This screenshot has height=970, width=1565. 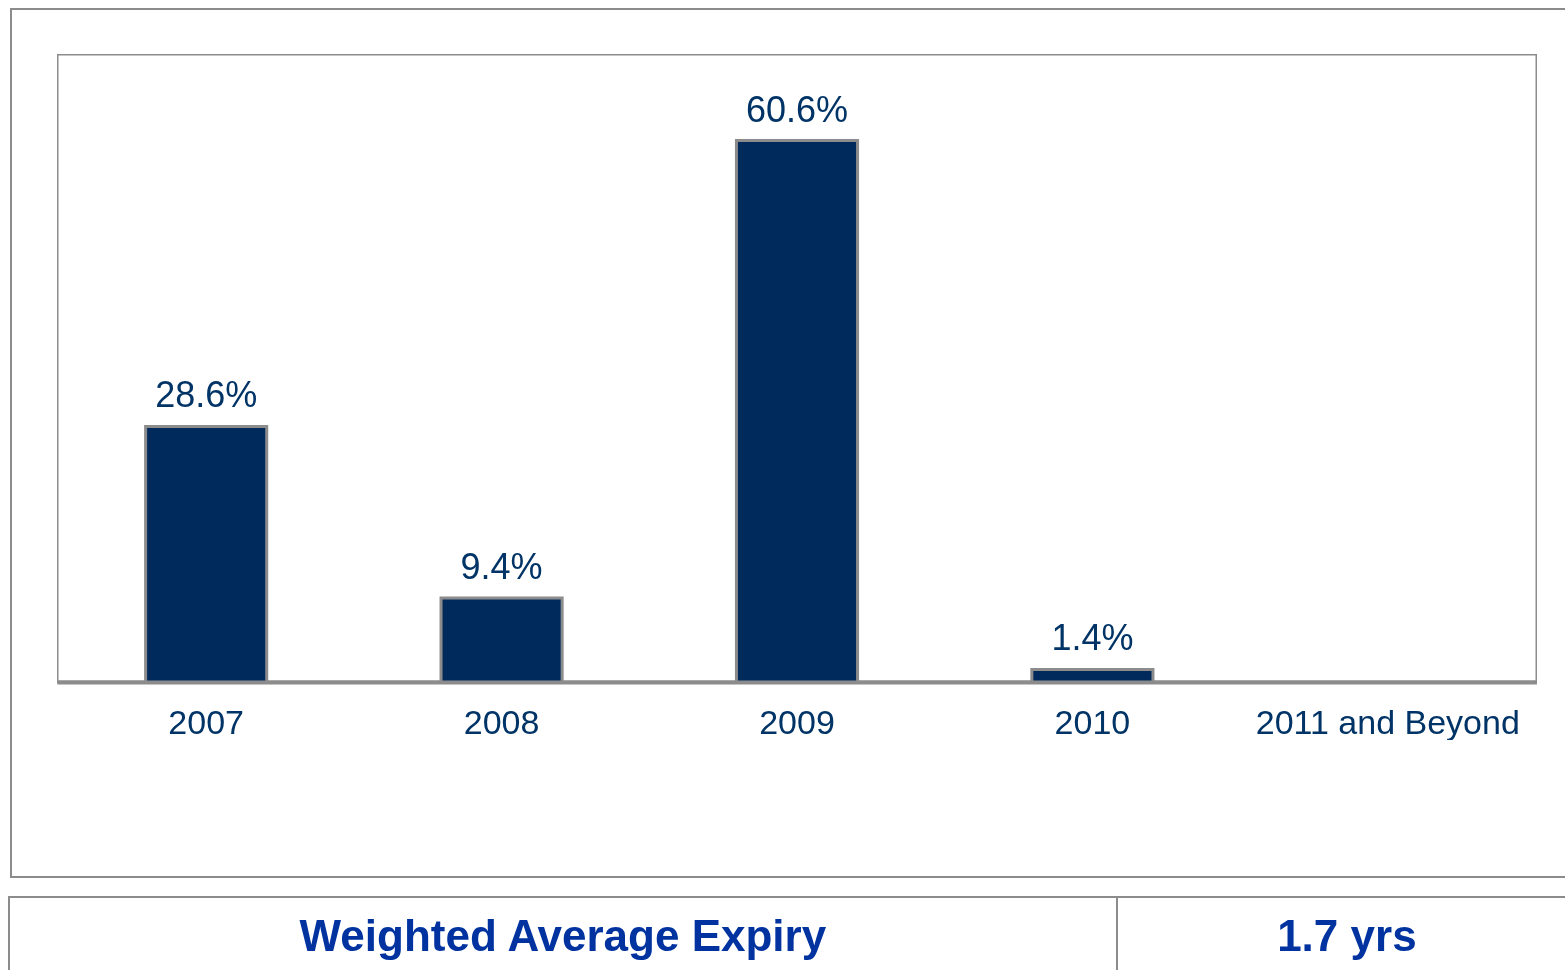 What do you see at coordinates (501, 567) in the screenshot?
I see `data-label: 9.4%` at bounding box center [501, 567].